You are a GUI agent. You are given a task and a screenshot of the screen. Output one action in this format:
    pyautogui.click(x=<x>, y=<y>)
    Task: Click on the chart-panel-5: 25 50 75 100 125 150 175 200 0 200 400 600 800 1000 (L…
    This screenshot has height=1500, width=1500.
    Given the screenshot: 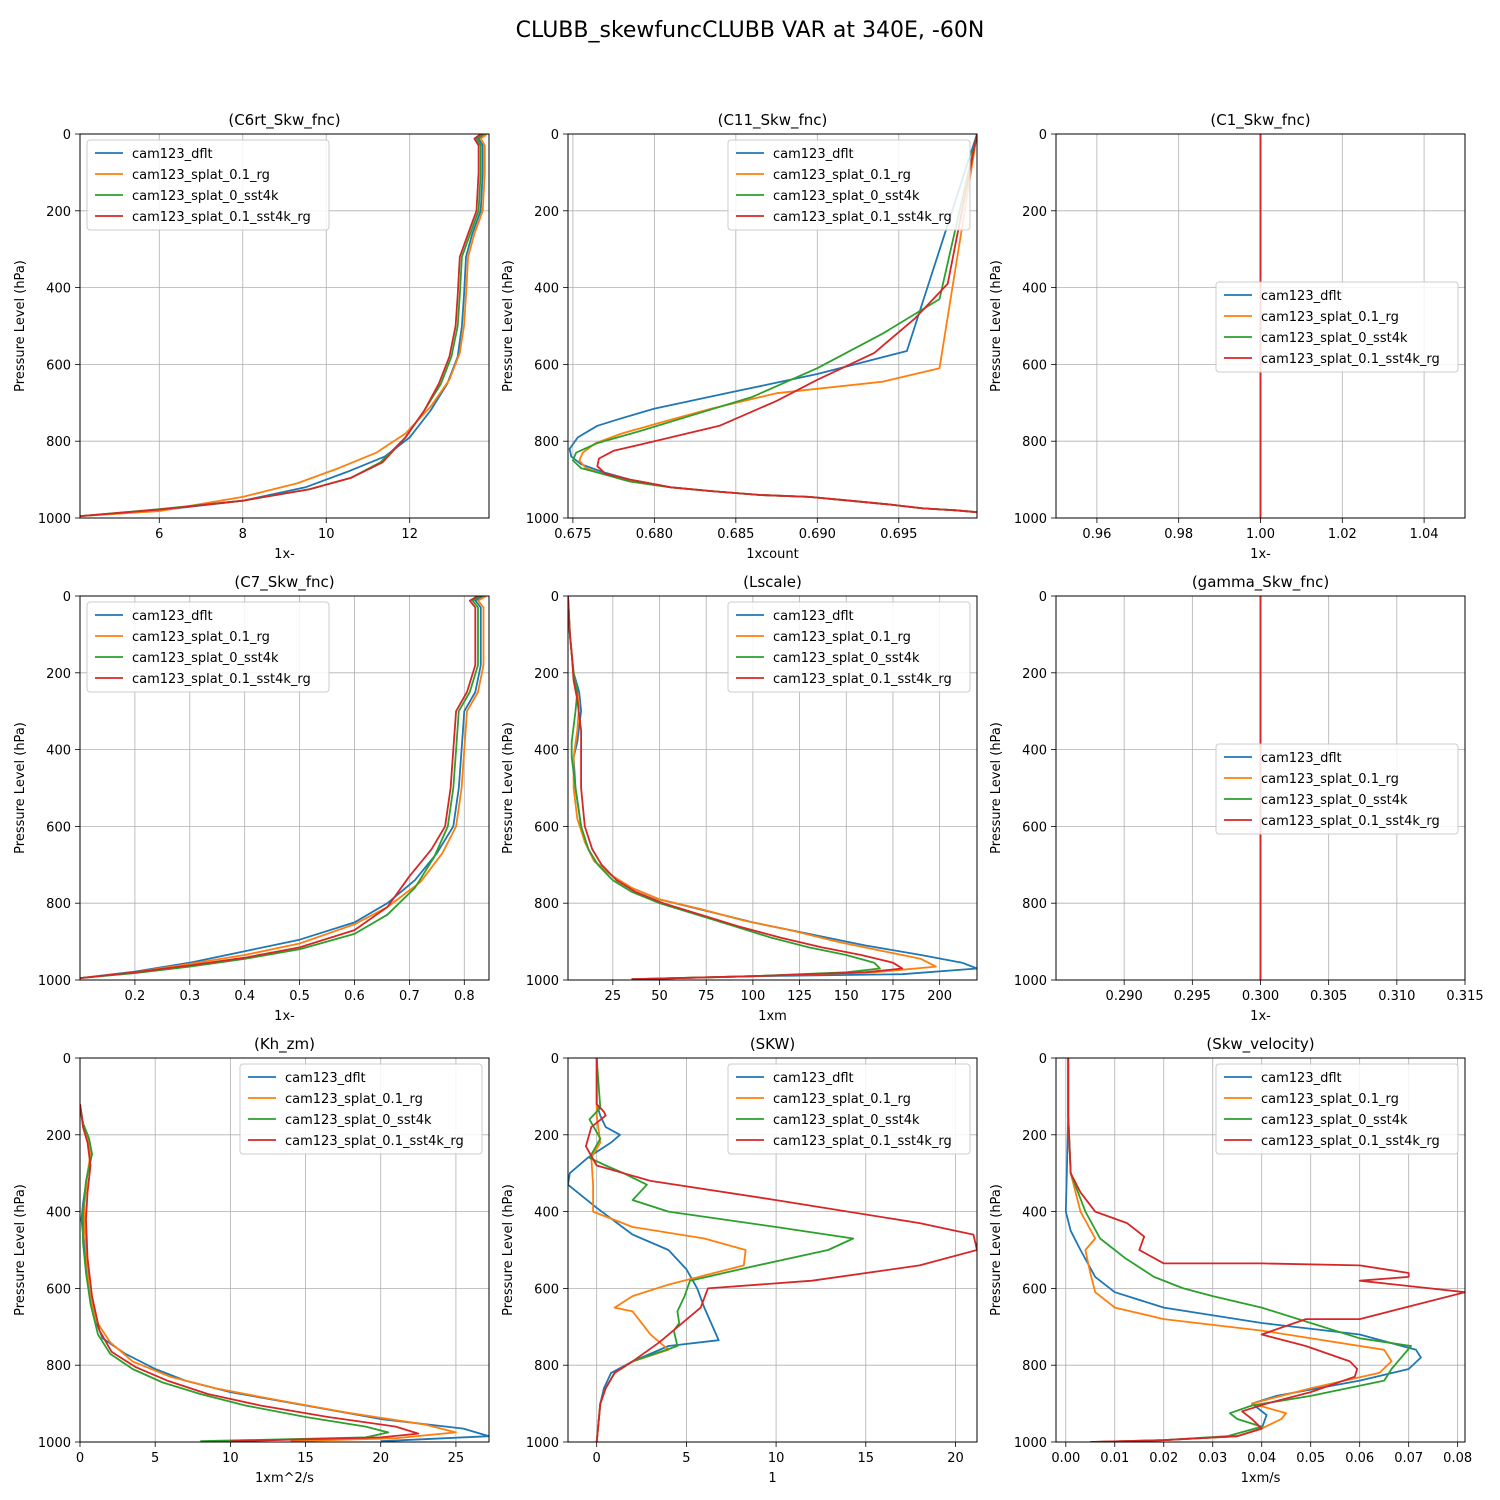 What is the action you would take?
    pyautogui.click(x=739, y=798)
    